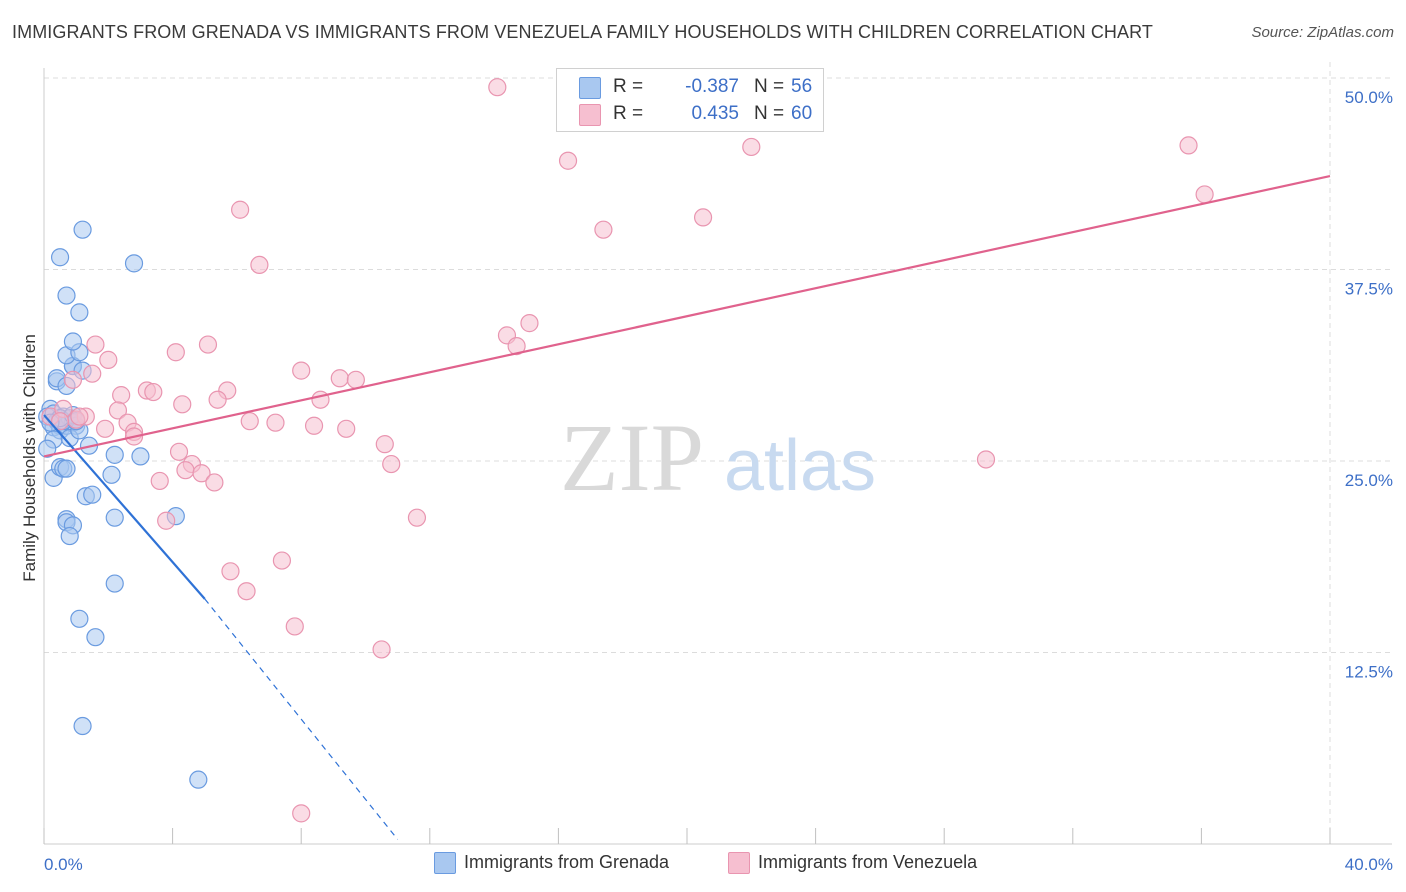 The height and width of the screenshot is (892, 1406). I want to click on x-tick-label-1: 40.0%, so click(1369, 864).